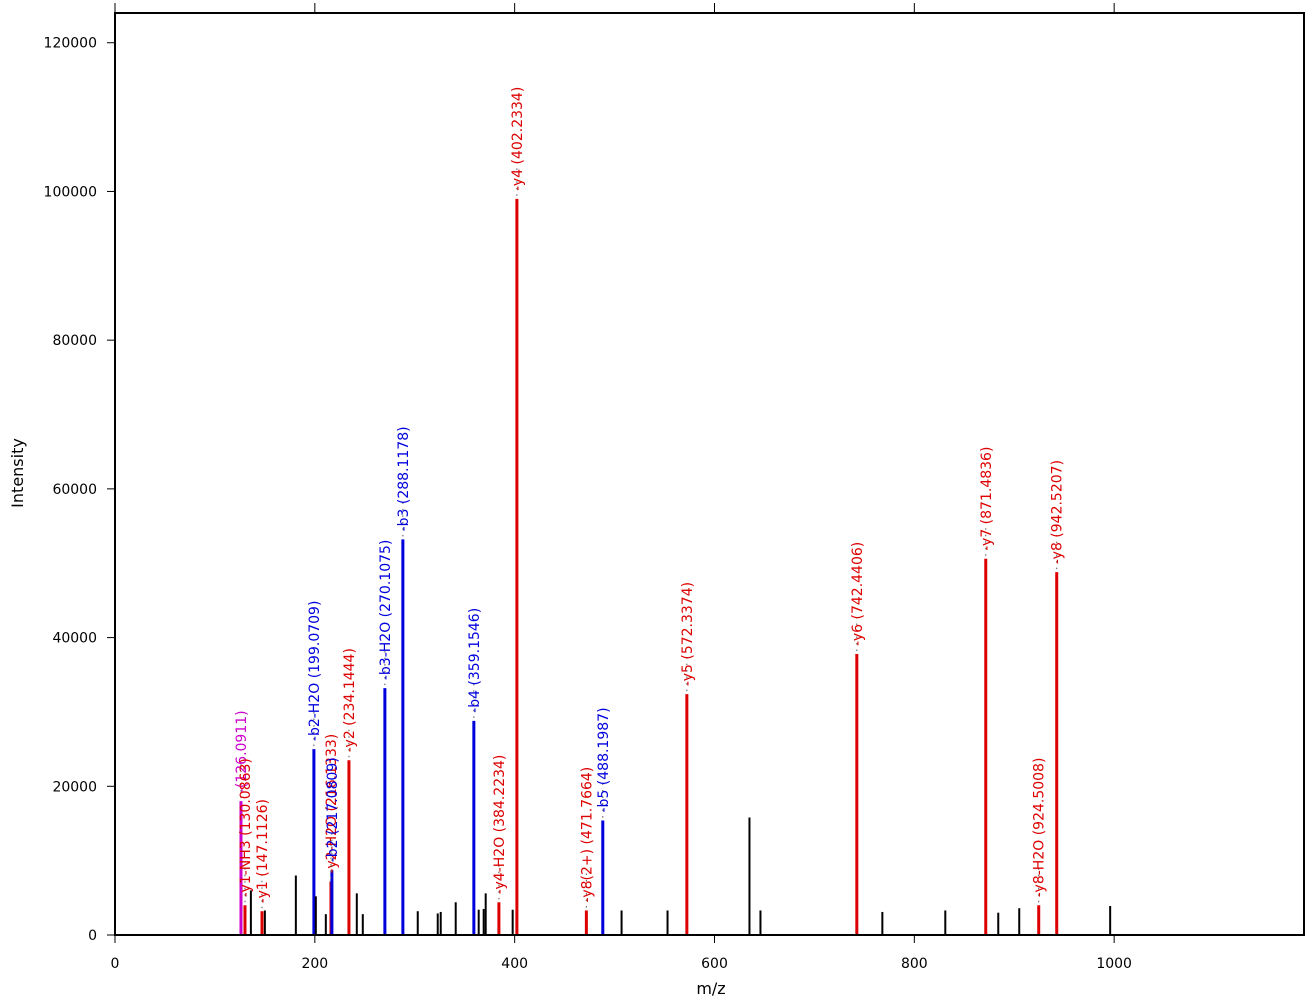 Image resolution: width=1306 pixels, height=999 pixels. What do you see at coordinates (74, 341) in the screenshot?
I see `y-tick-label: 80000` at bounding box center [74, 341].